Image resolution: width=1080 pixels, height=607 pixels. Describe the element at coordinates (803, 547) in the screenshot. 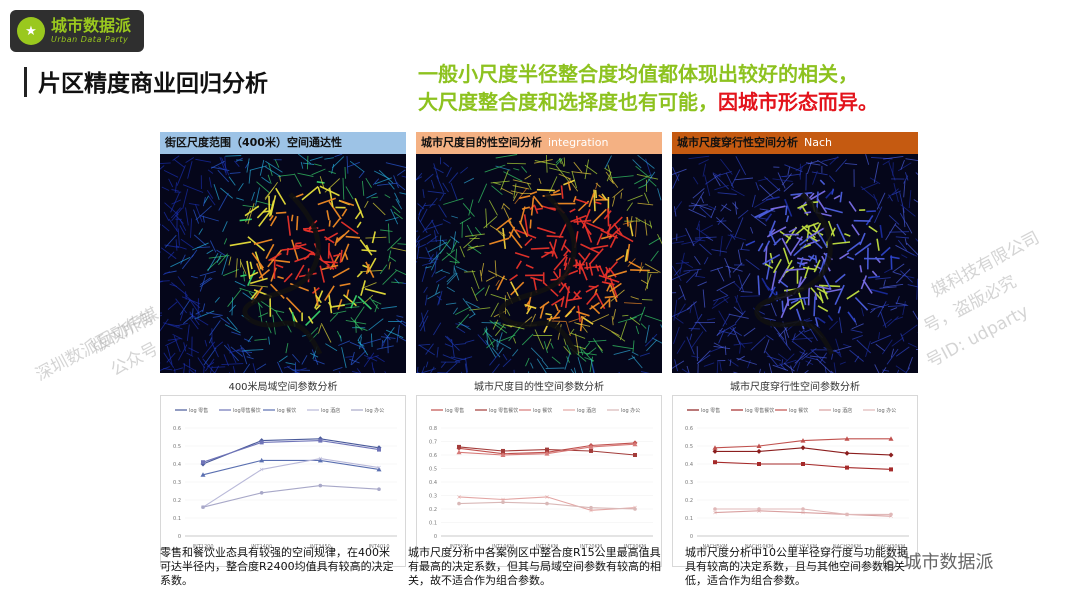

I see `x-tick-label: NACH15KM` at that location.